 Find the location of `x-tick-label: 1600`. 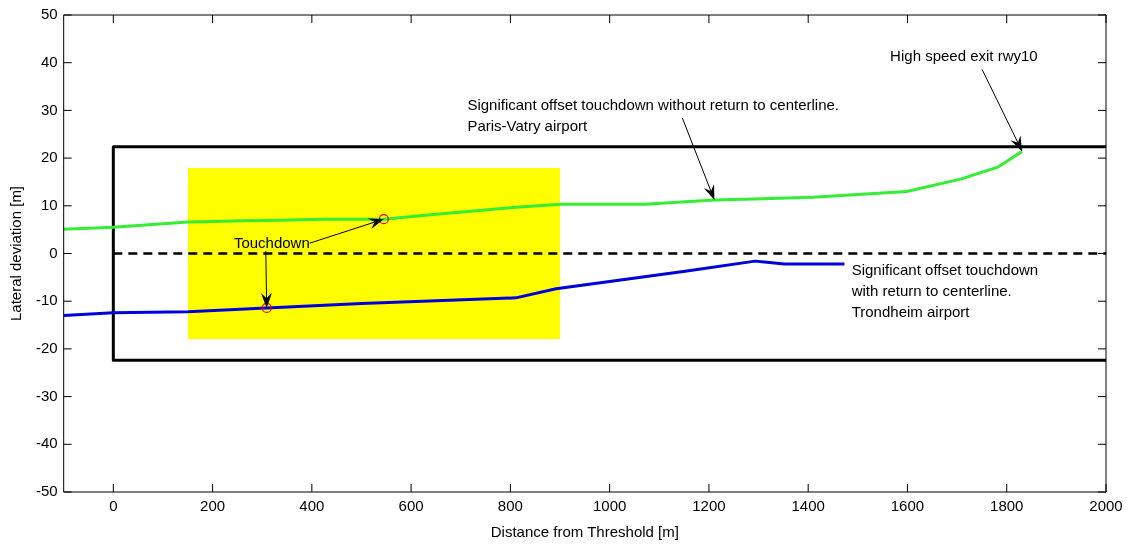

x-tick-label: 1600 is located at coordinates (907, 506).